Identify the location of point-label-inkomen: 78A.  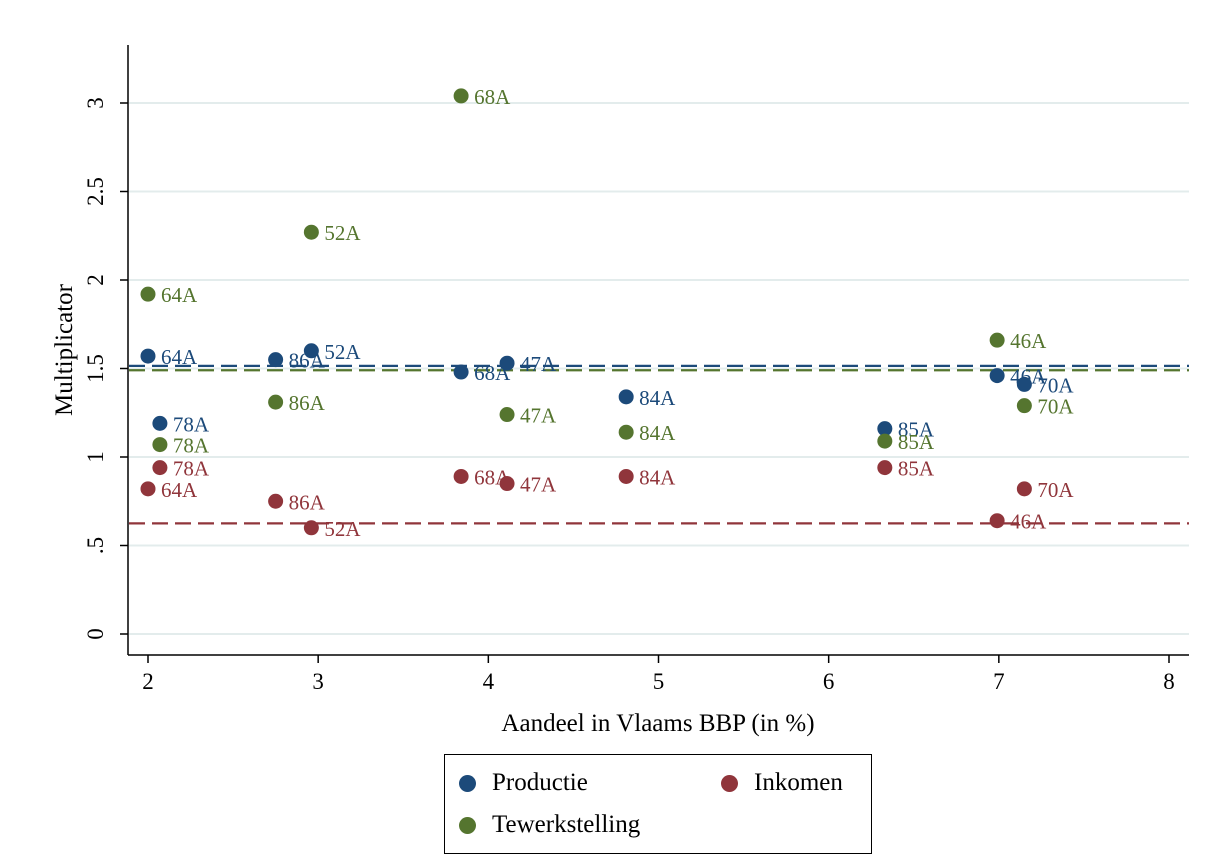
(191, 469).